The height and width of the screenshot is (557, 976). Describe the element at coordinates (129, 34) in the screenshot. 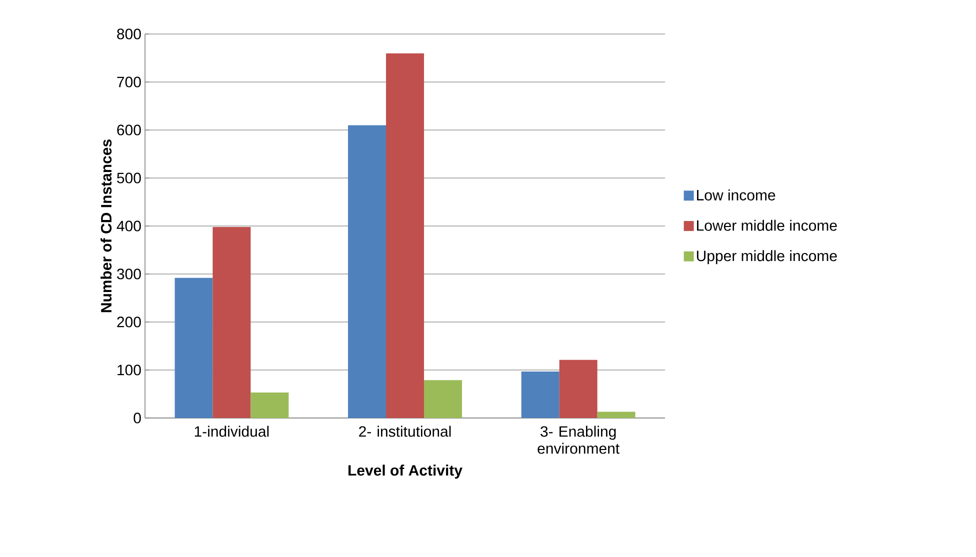

I see `y-tick-label: 800` at that location.